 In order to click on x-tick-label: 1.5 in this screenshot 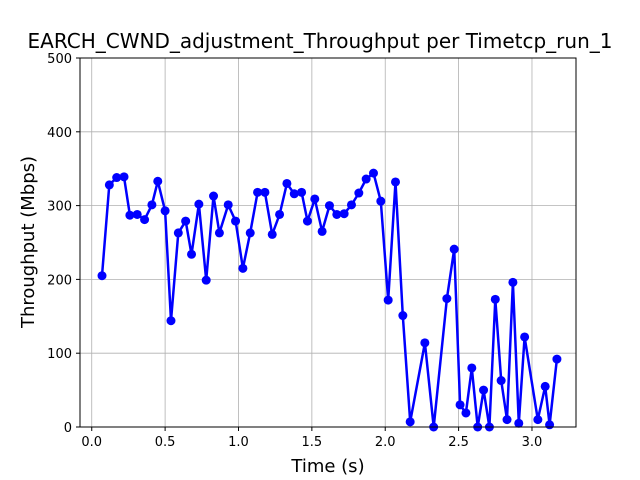, I will do `click(312, 442)`.